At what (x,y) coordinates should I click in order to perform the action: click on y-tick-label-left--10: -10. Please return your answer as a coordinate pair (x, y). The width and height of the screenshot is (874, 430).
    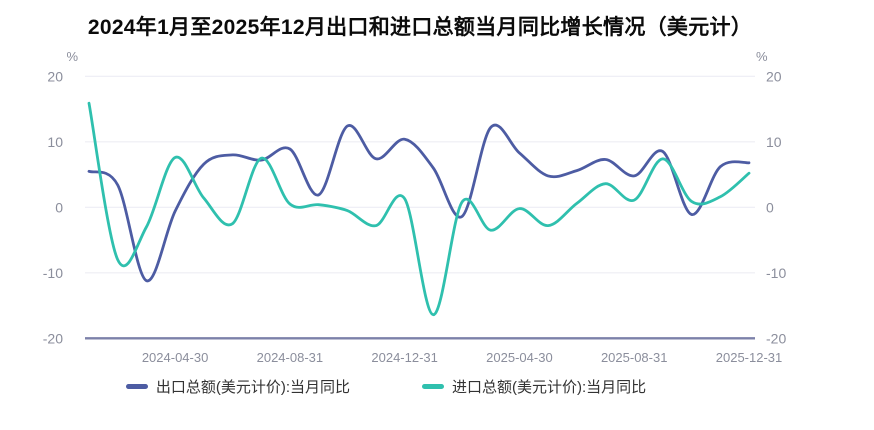
    Looking at the image, I should click on (53, 273).